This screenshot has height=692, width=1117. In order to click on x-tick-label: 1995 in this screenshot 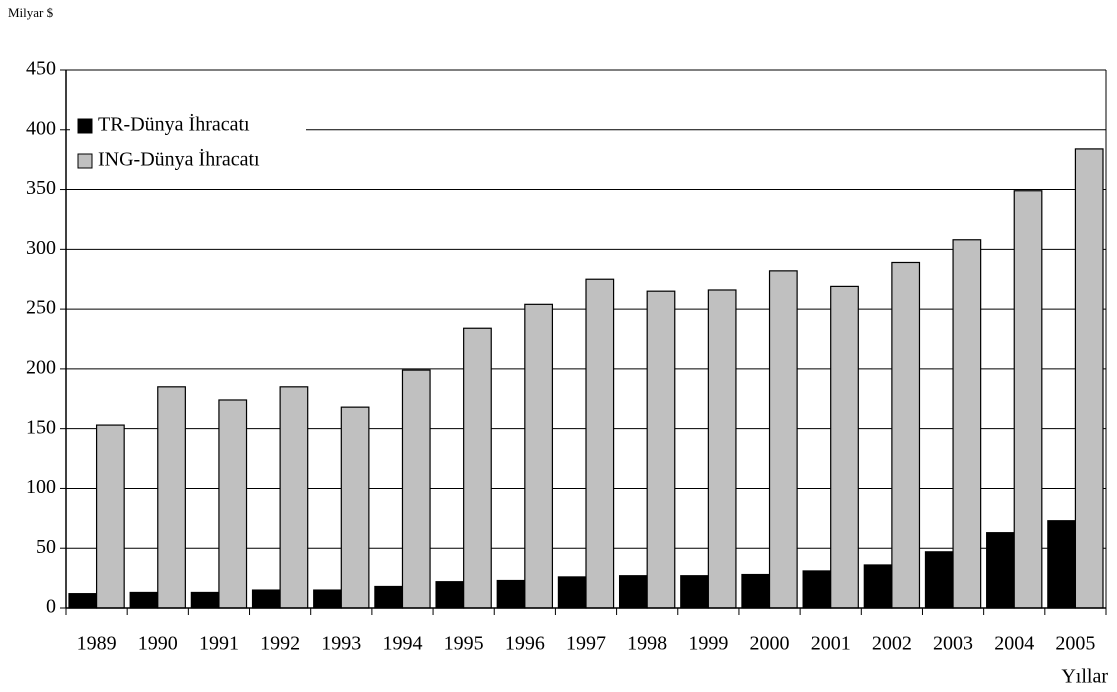, I will do `click(464, 644)`.